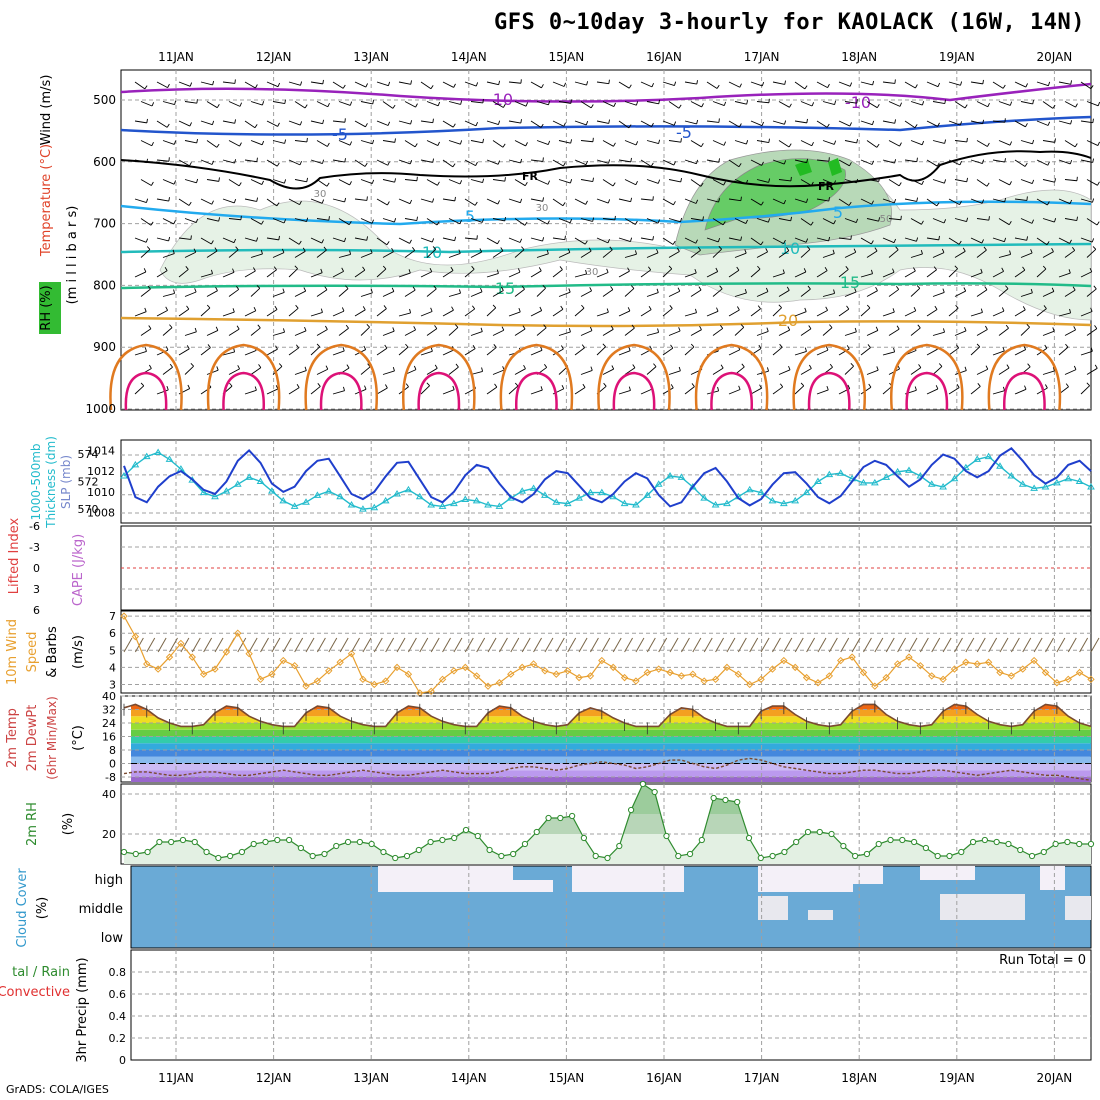  I want to click on hot-contour, so click(243, 391).